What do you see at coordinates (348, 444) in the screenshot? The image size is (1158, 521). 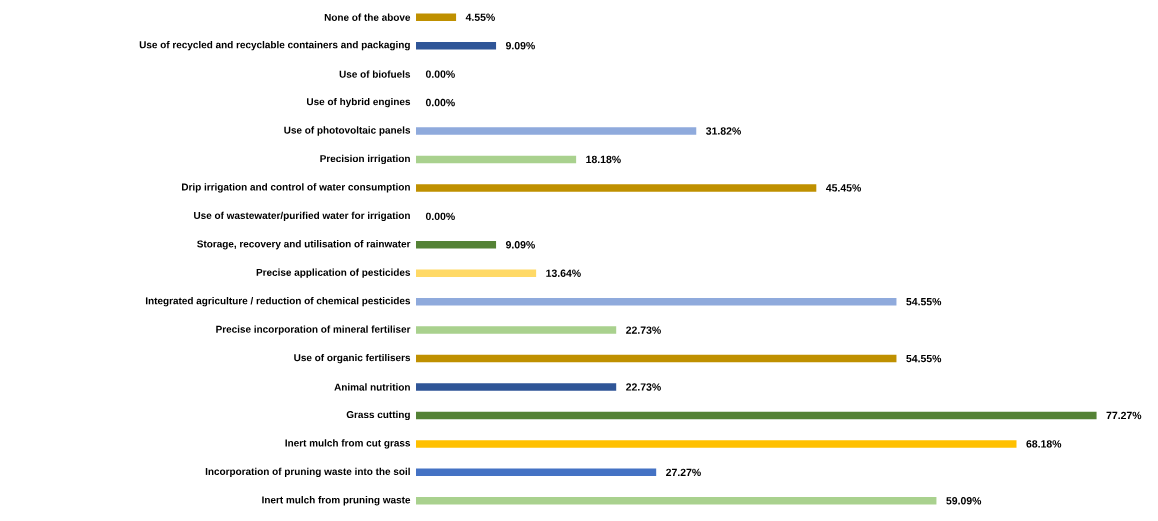 I see `y-tick-label: Inert mulch from cut grass` at bounding box center [348, 444].